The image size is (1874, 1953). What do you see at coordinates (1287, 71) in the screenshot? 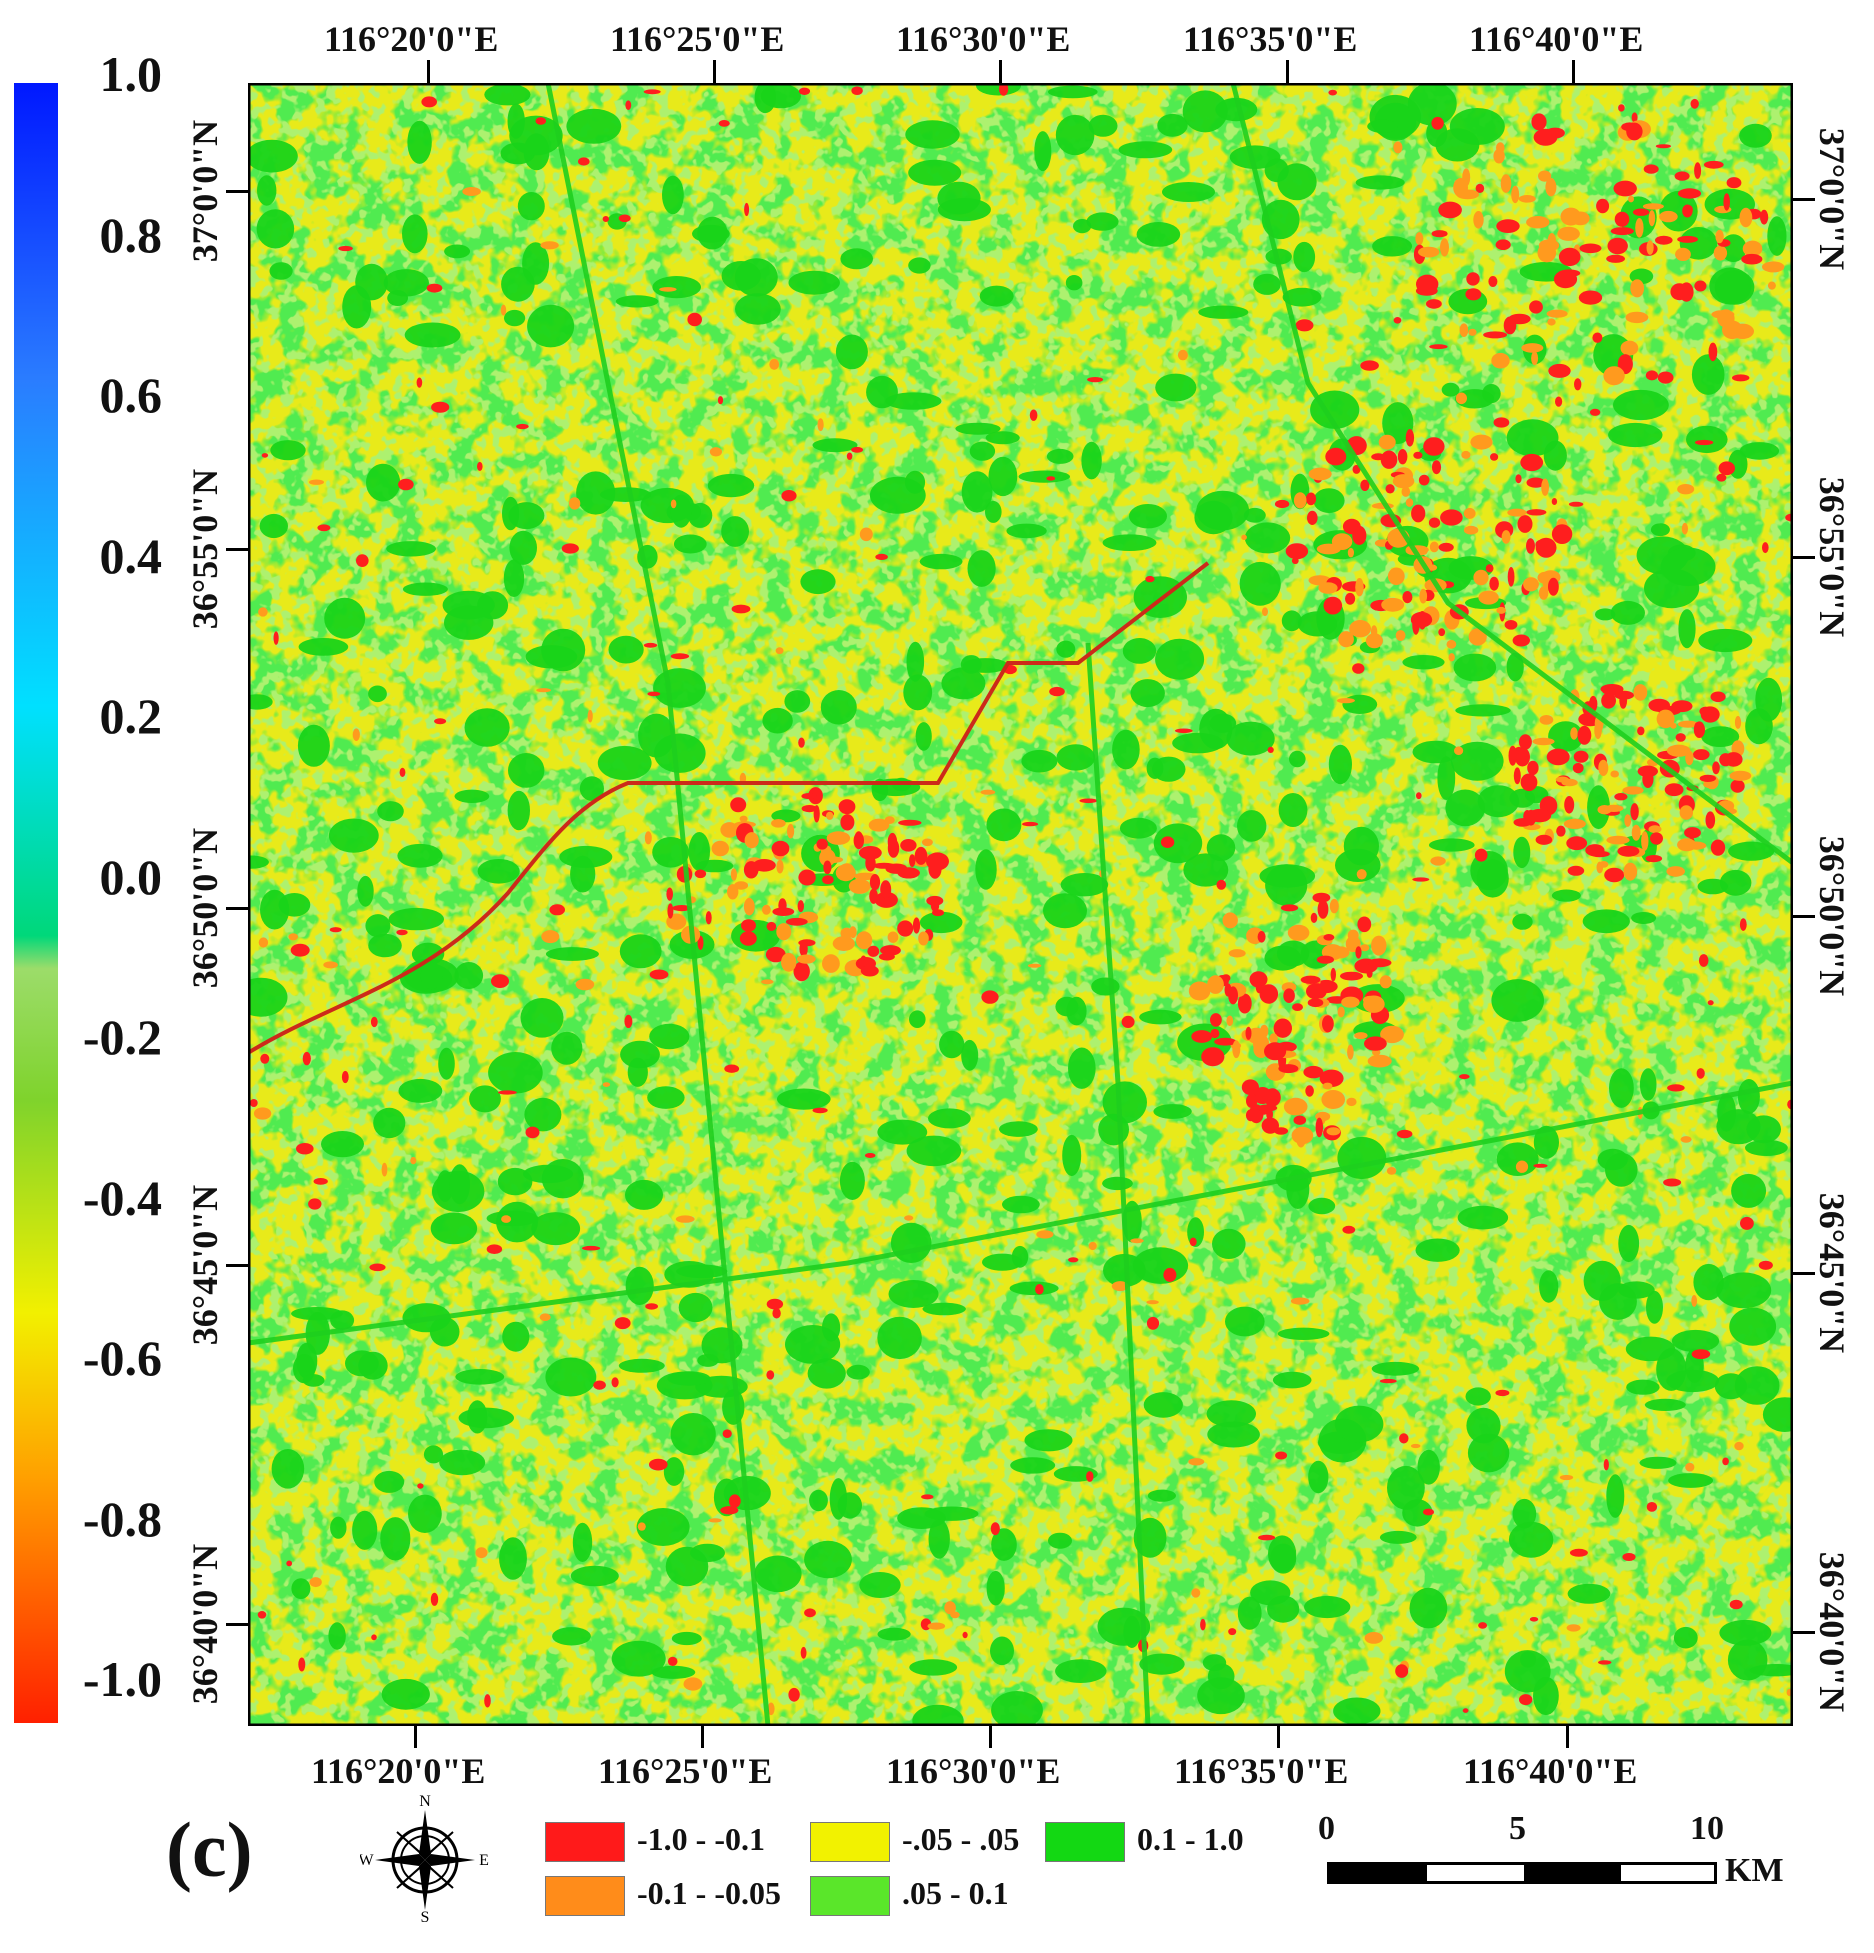
I see `top-tick` at bounding box center [1287, 71].